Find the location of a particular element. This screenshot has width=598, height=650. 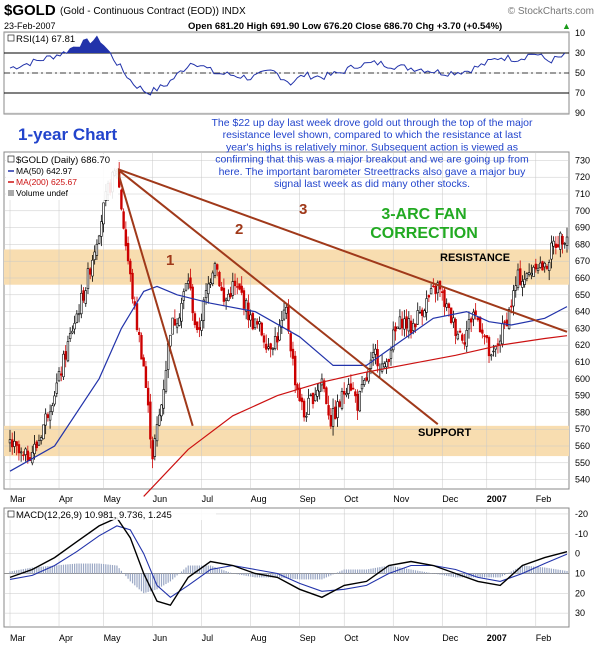

price-tick-label: 700 is located at coordinates (582, 211).